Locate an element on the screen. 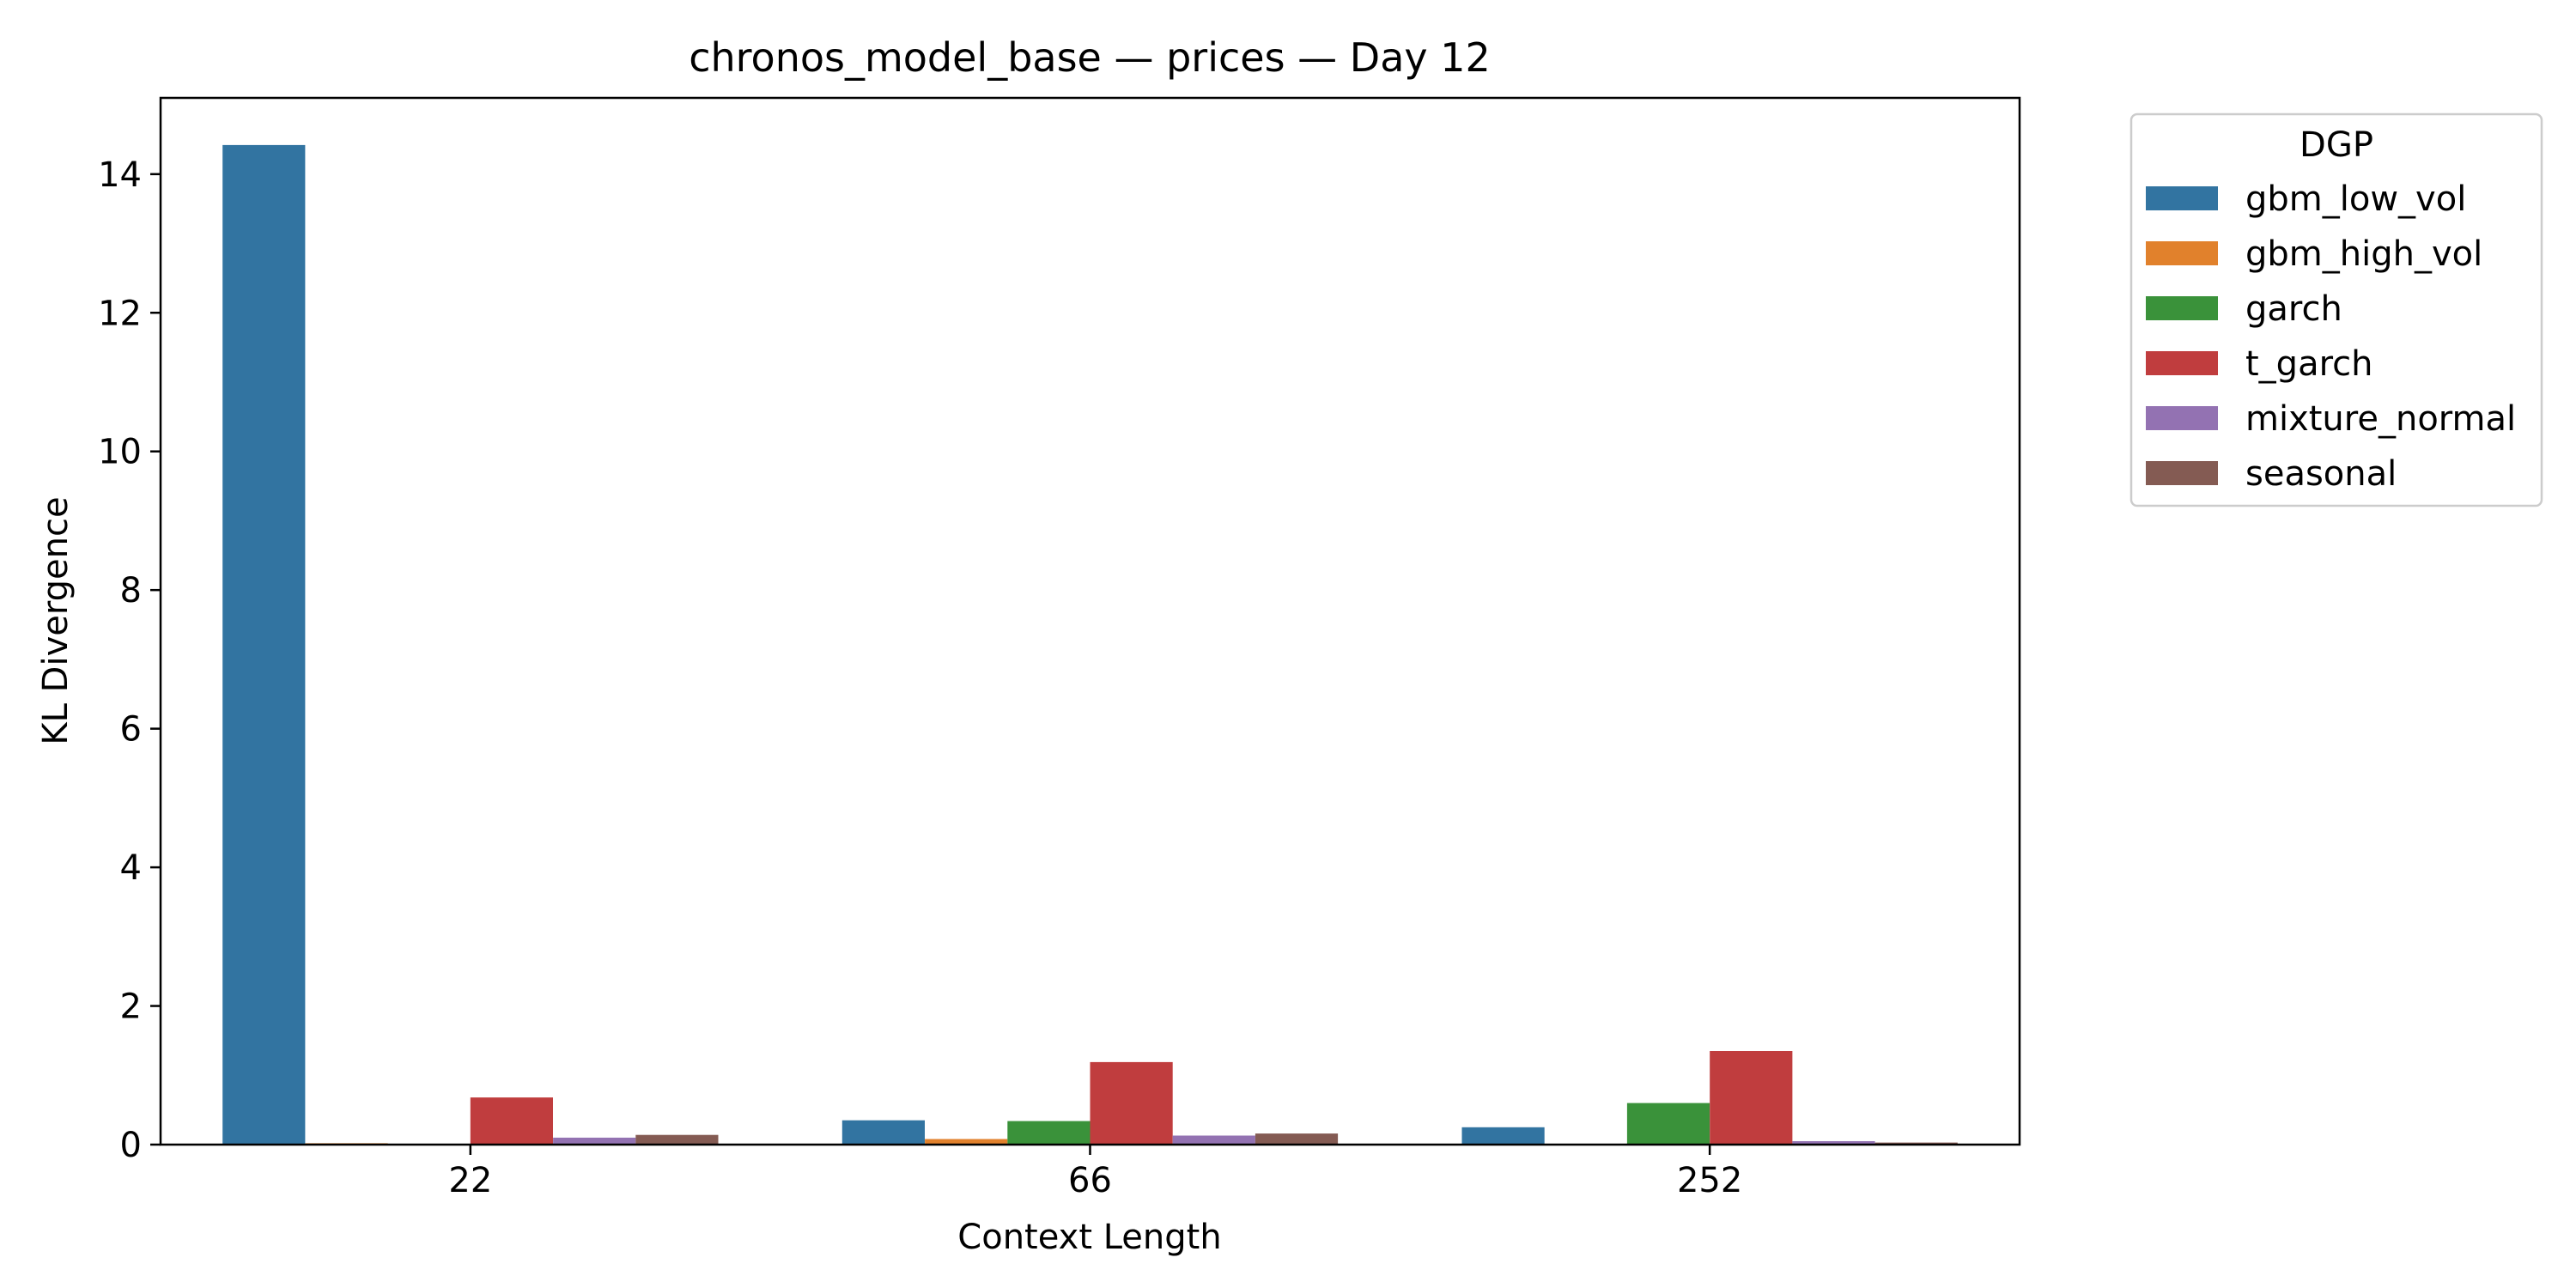  legend-label: t_garch is located at coordinates (2309, 364).